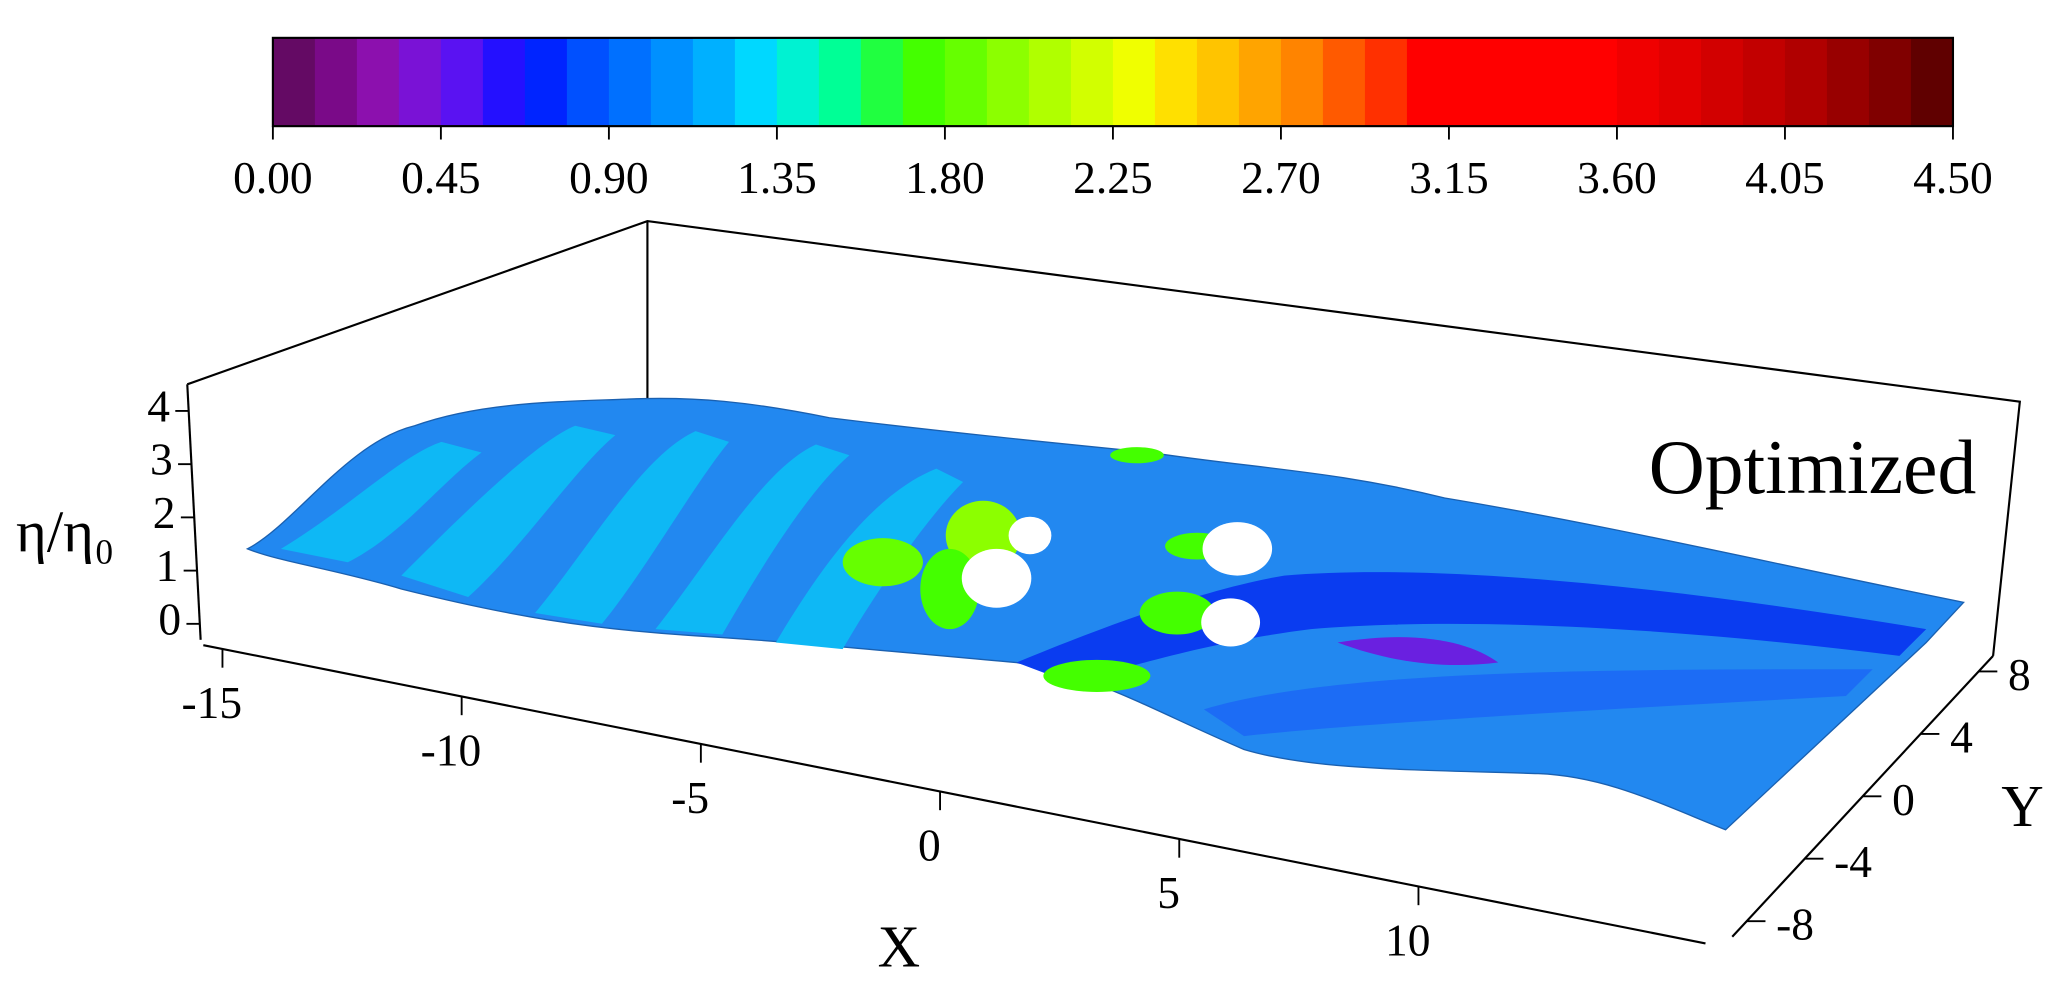 The width and height of the screenshot is (2068, 988). Describe the element at coordinates (1853, 861) in the screenshot. I see `y-tick-label: -4` at that location.